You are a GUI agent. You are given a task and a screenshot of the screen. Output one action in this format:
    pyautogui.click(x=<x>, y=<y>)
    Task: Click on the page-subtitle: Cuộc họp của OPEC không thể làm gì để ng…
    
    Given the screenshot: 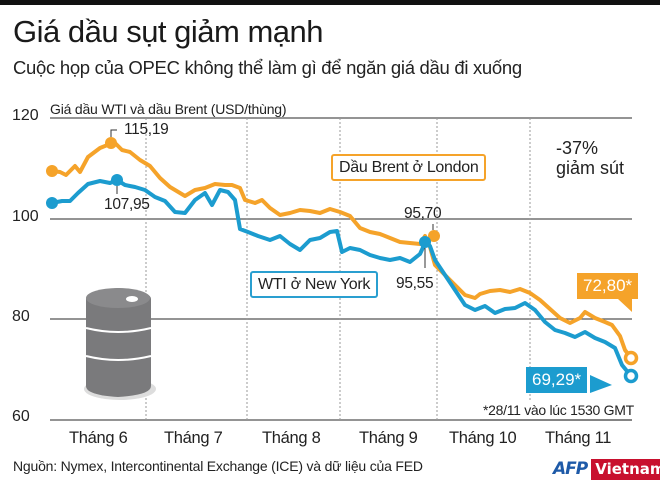 What is the action you would take?
    pyautogui.click(x=267, y=67)
    